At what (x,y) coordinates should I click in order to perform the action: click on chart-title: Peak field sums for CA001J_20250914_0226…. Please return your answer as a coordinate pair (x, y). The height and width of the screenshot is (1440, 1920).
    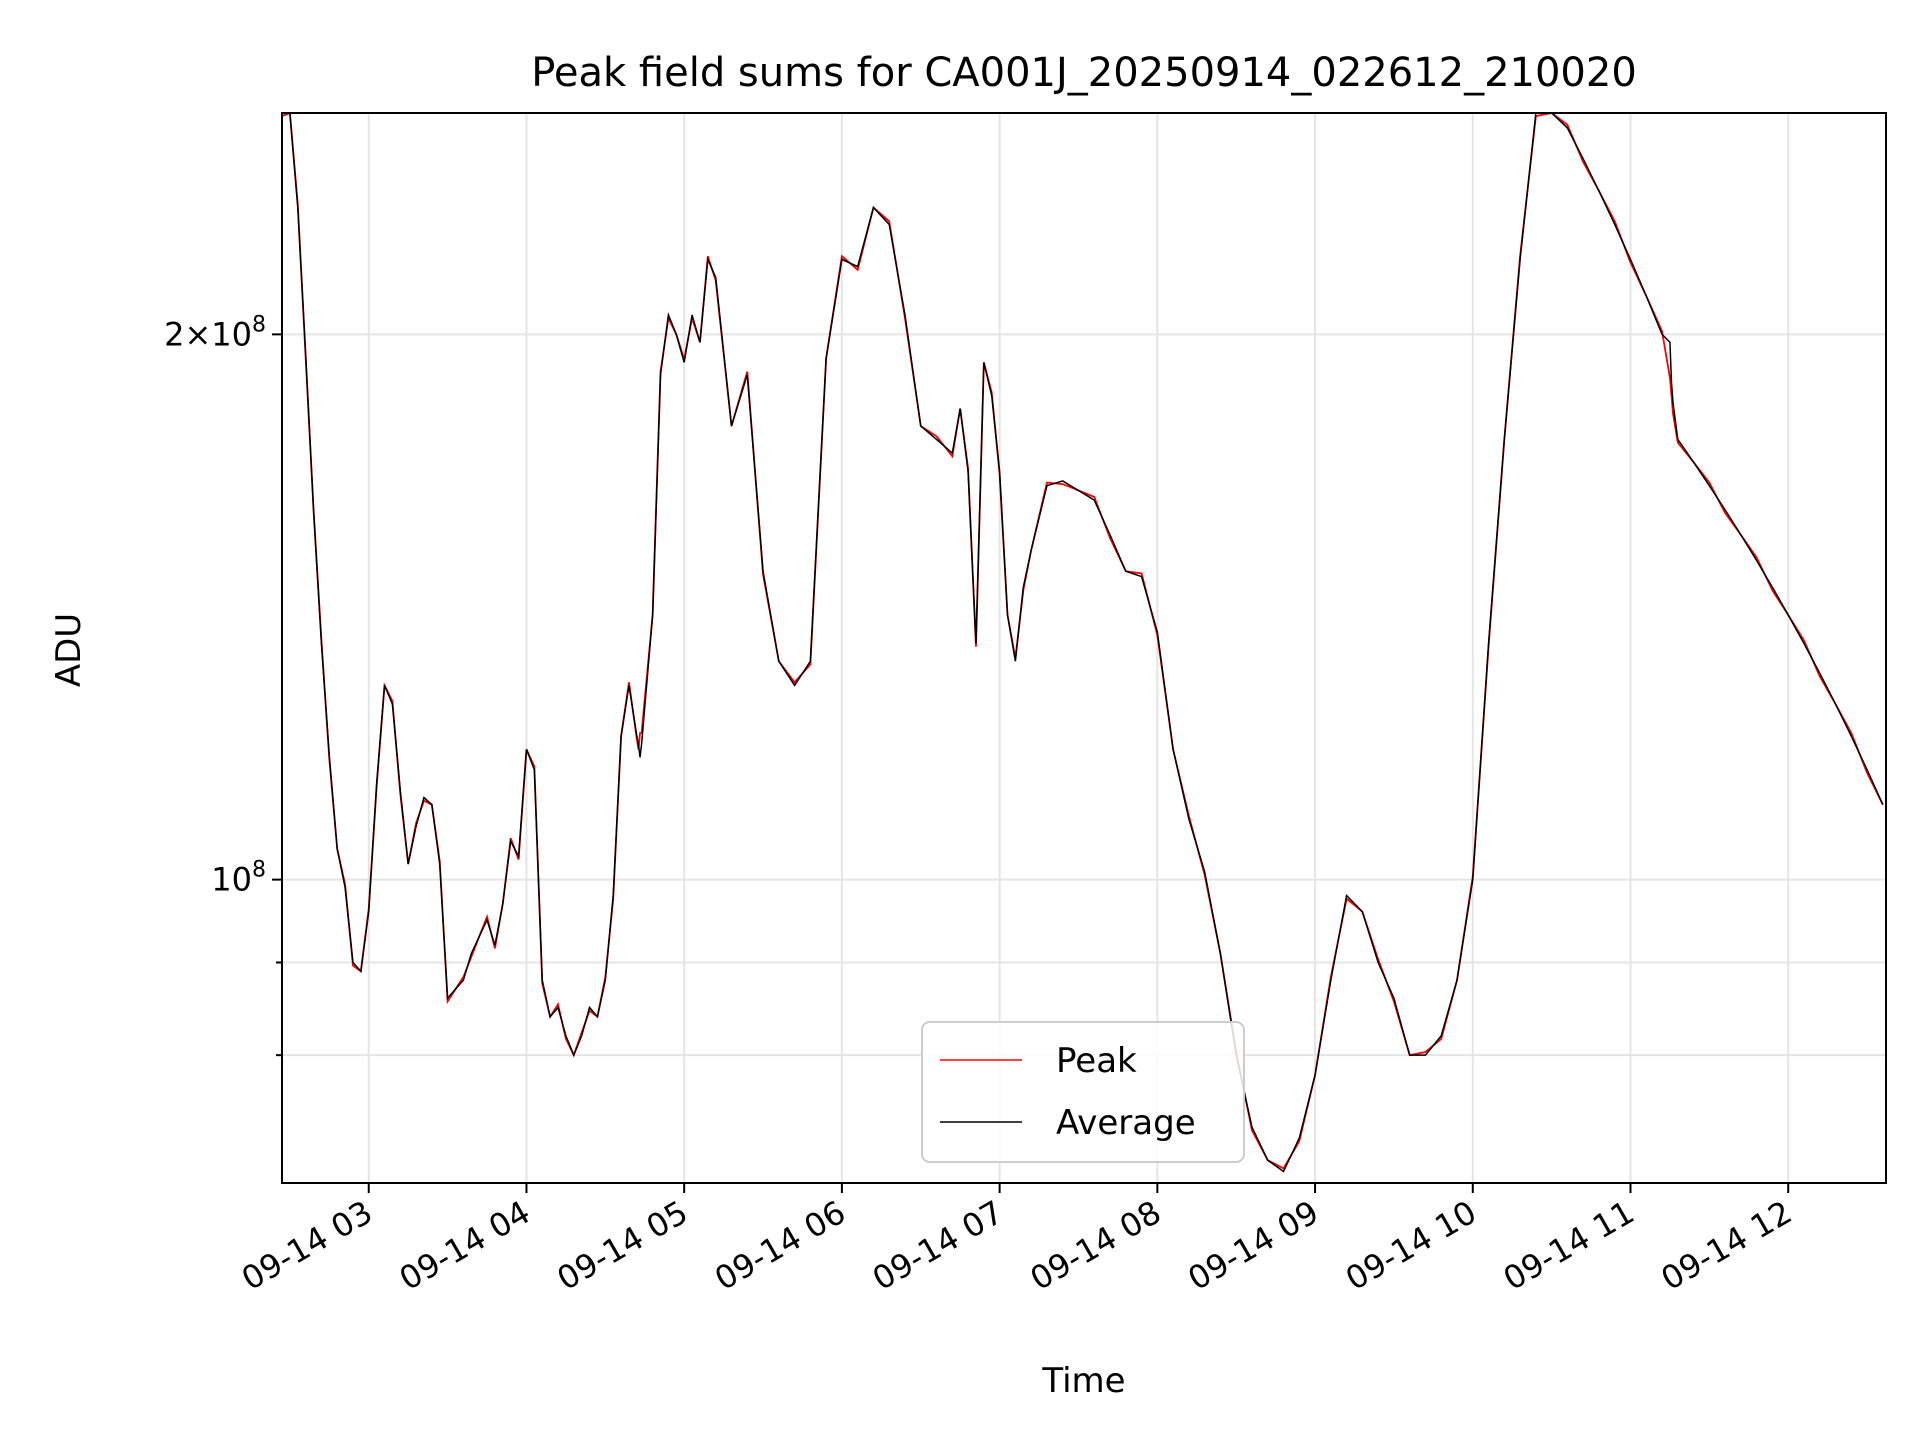
    Looking at the image, I should click on (1084, 73).